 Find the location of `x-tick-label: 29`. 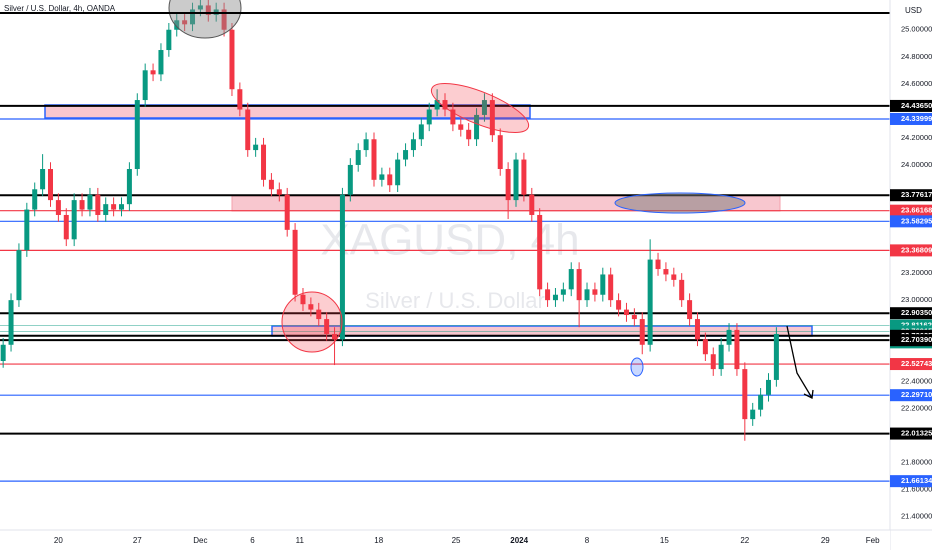

x-tick-label: 29 is located at coordinates (825, 540).